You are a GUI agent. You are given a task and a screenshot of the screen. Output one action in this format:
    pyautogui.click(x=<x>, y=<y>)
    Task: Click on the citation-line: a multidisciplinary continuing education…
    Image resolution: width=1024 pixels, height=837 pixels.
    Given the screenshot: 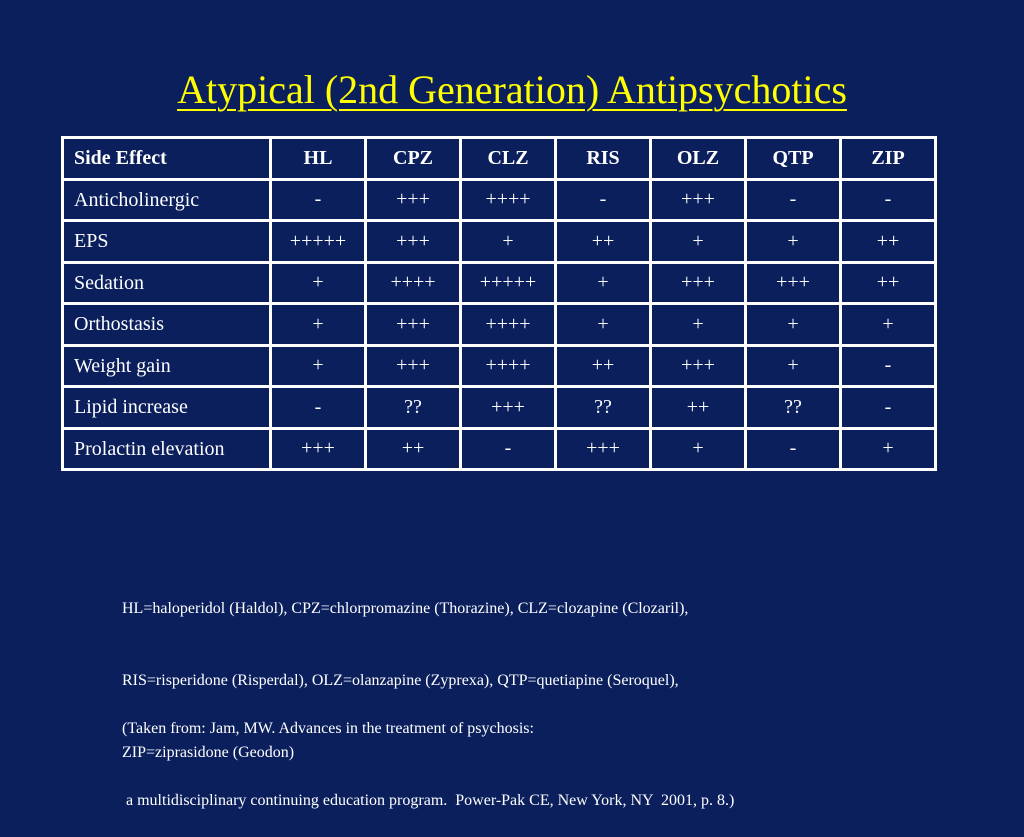 What is the action you would take?
    pyautogui.click(x=428, y=800)
    